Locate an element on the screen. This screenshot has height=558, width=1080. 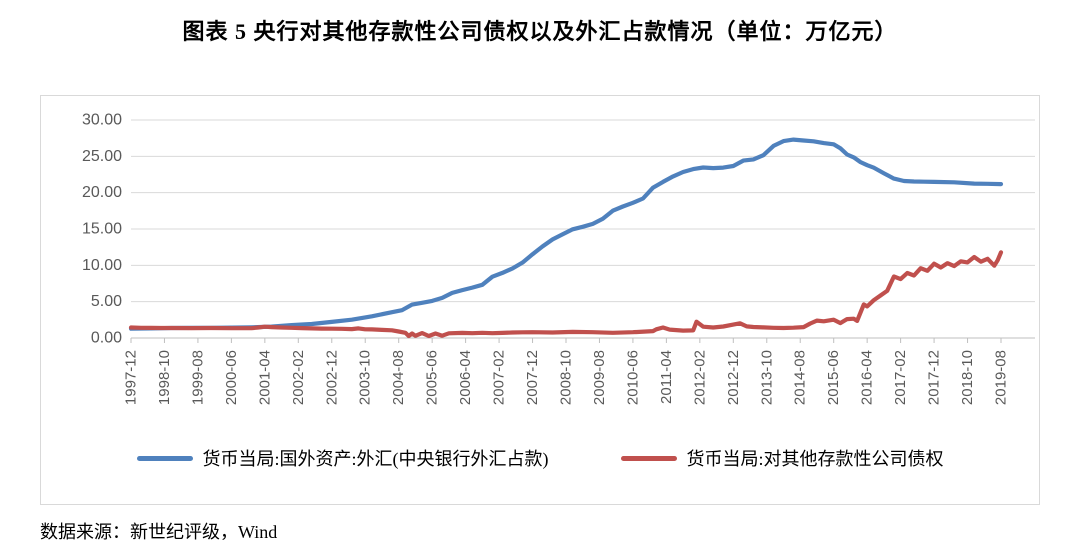
x-tick-label: 2005-06 is located at coordinates (432, 377).